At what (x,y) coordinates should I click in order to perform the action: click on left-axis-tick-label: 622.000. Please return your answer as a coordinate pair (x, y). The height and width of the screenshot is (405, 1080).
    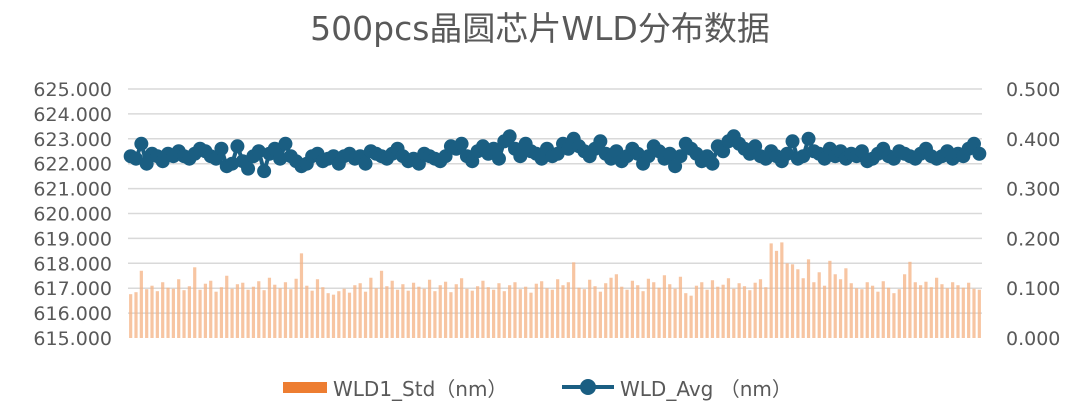
    Looking at the image, I should click on (72, 165).